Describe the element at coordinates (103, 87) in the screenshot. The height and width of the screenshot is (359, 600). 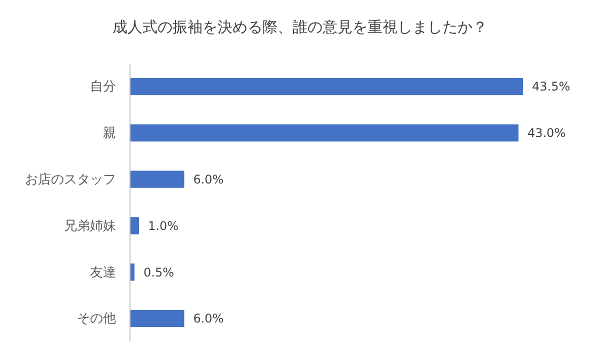
I see `y-tick-label: 自分` at that location.